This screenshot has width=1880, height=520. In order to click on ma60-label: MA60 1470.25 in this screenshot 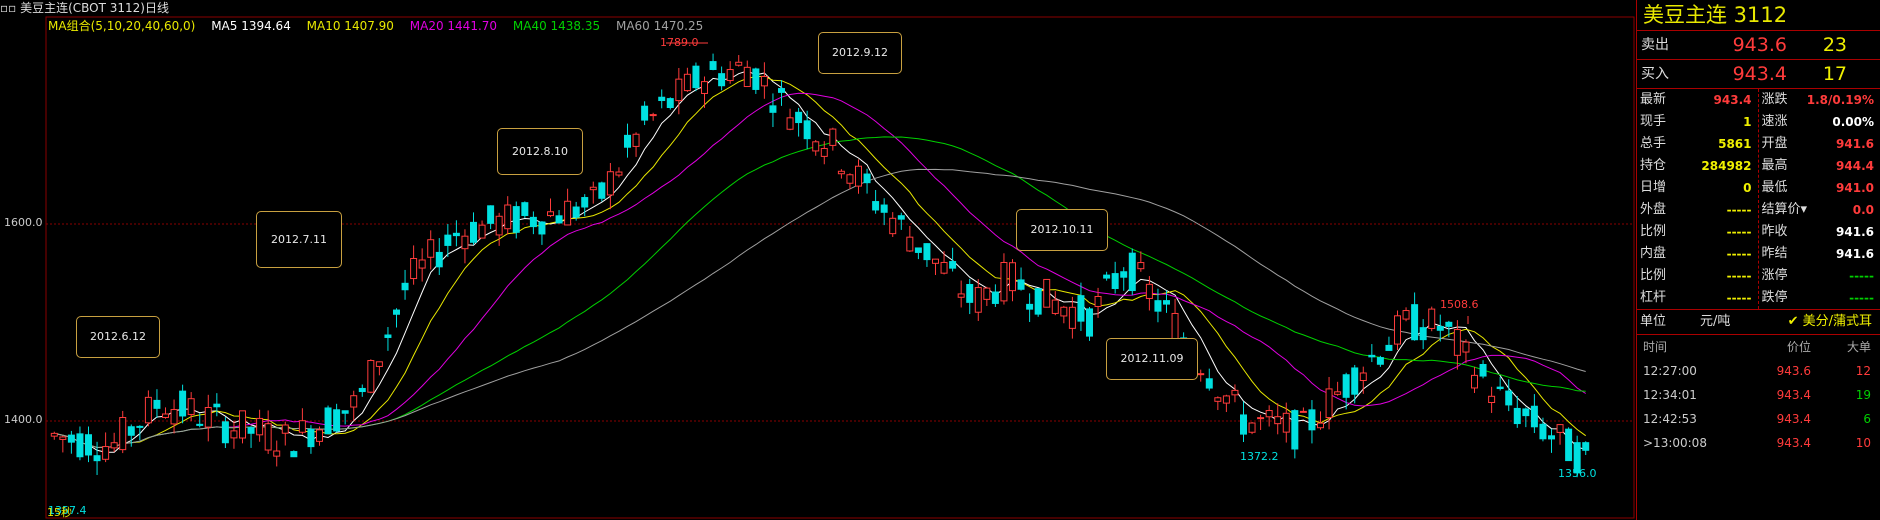, I will do `click(659, 26)`.